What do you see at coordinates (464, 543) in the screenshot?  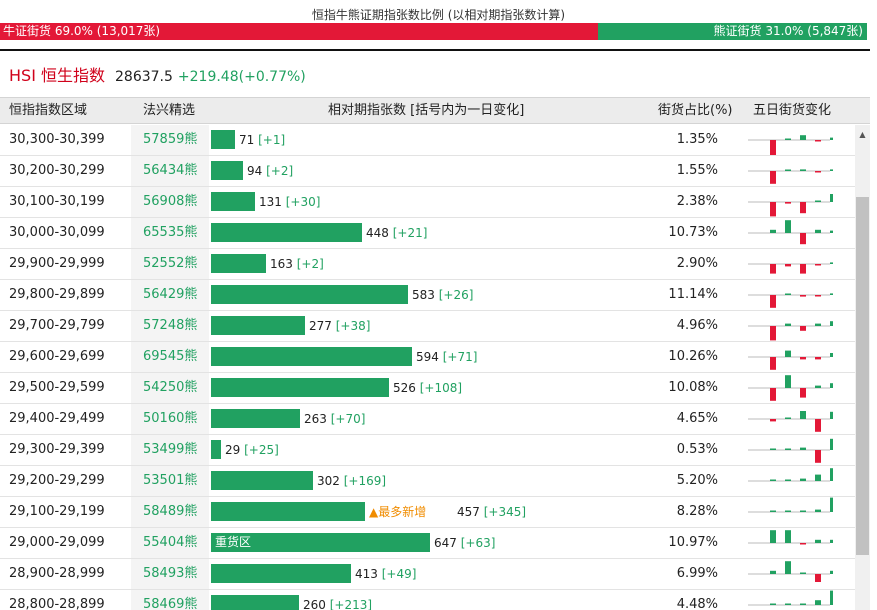 I see `contracts-value: 647 [+63]` at bounding box center [464, 543].